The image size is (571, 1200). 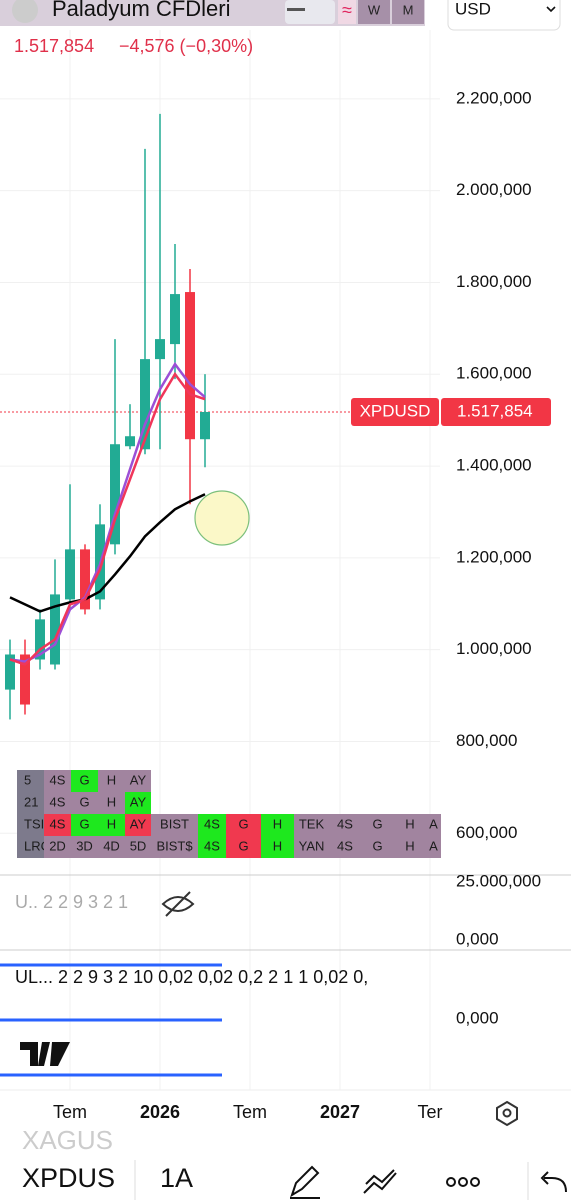 I want to click on interval: W, so click(x=374, y=9).